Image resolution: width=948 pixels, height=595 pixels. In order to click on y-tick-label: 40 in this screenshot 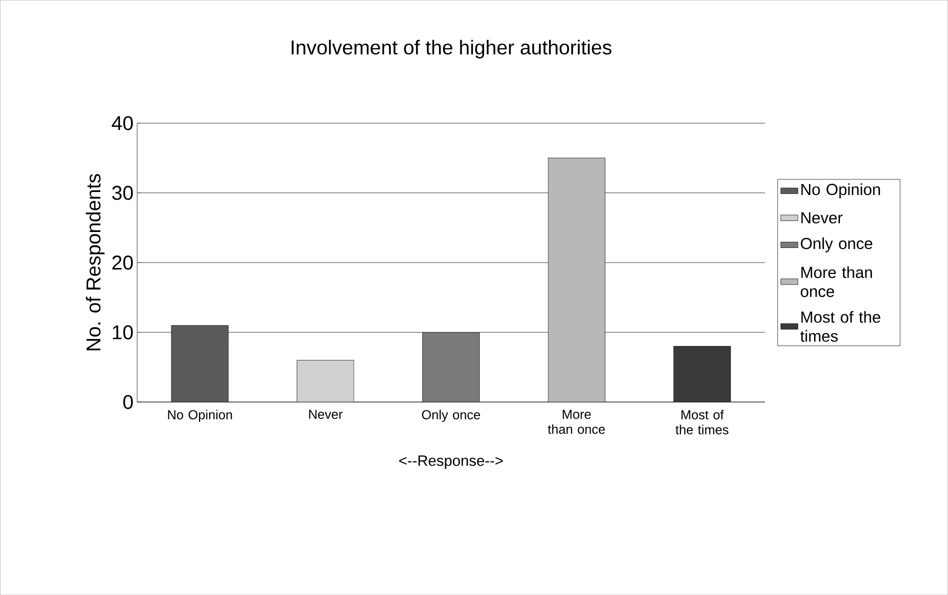, I will do `click(122, 123)`.